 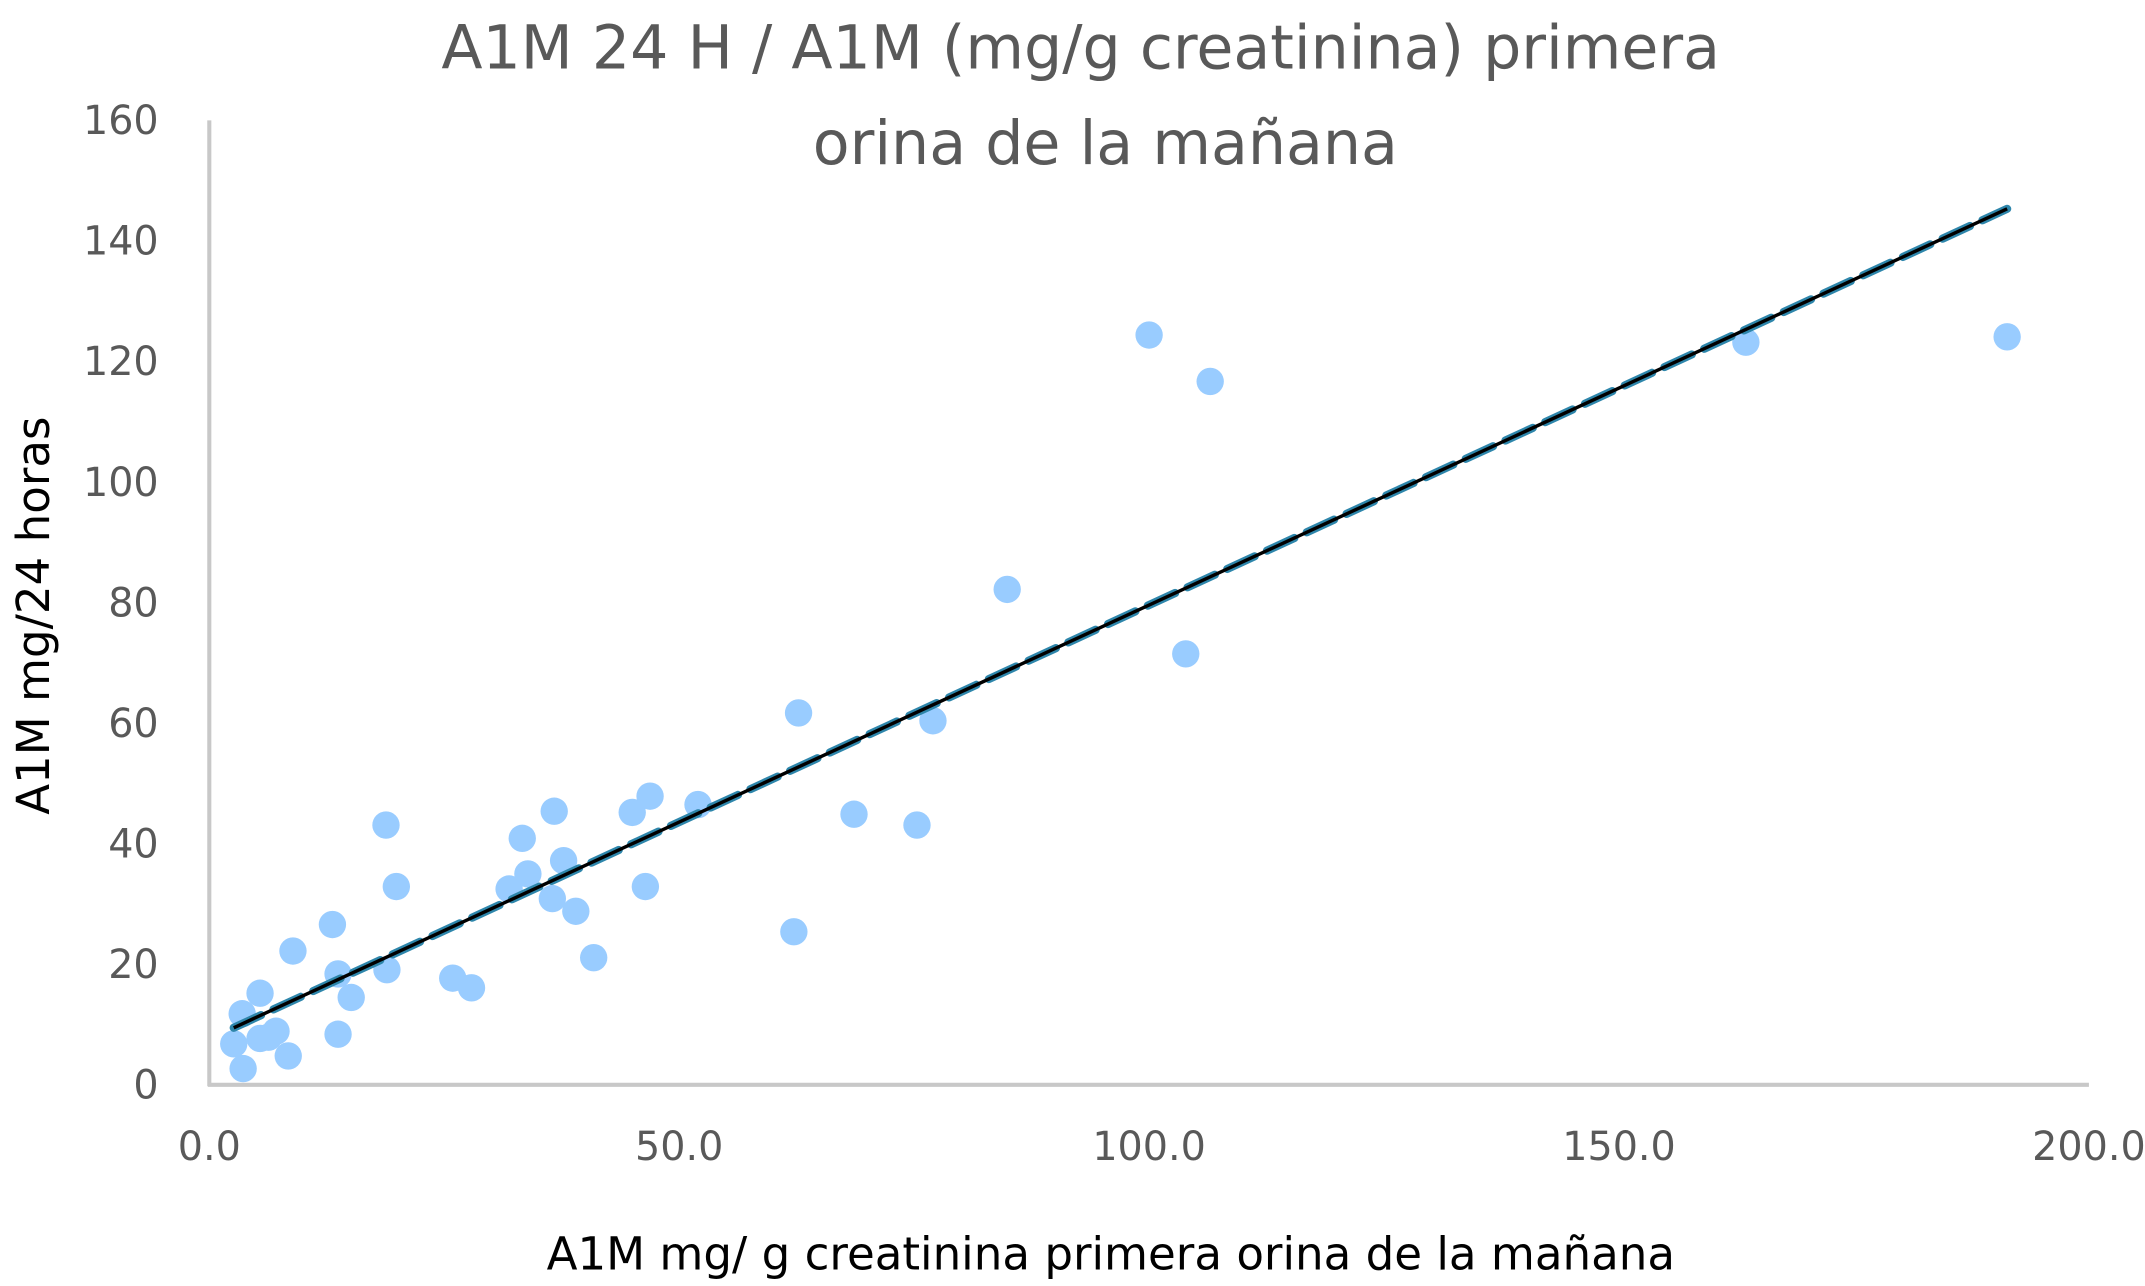 What do you see at coordinates (121, 121) in the screenshot?
I see `y-tick-label: 160` at bounding box center [121, 121].